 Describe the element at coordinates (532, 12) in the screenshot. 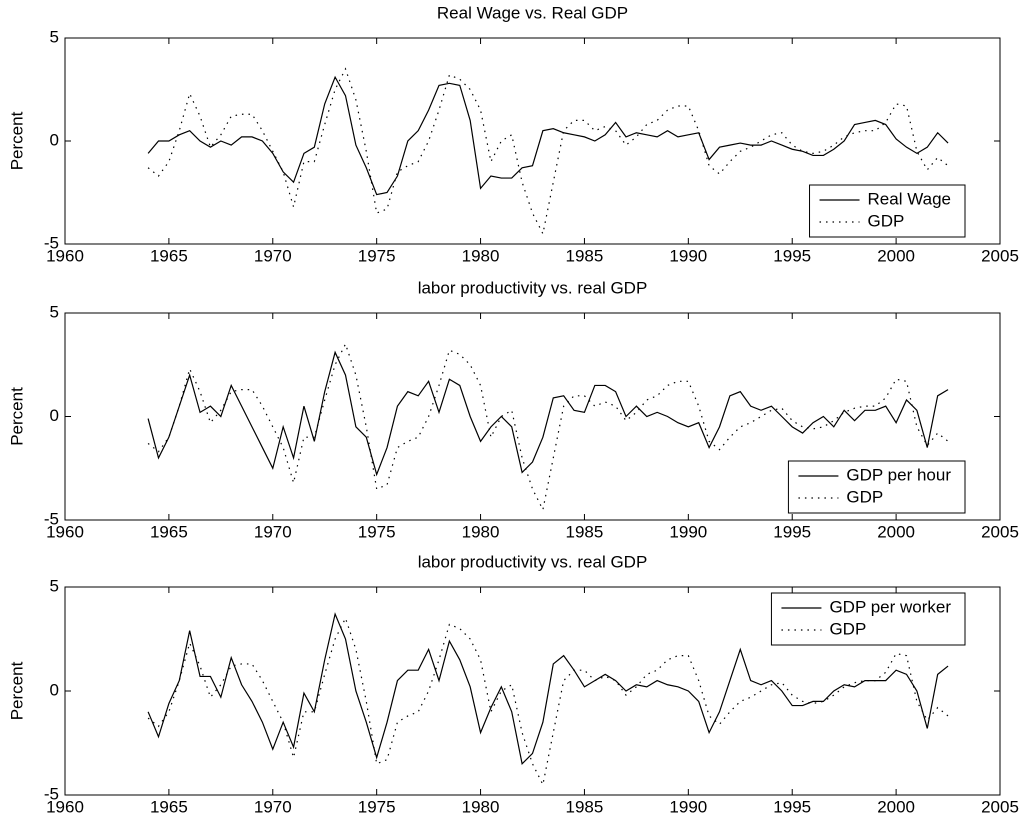

I see `chart-title: Real Wage vs. Real GDP` at that location.